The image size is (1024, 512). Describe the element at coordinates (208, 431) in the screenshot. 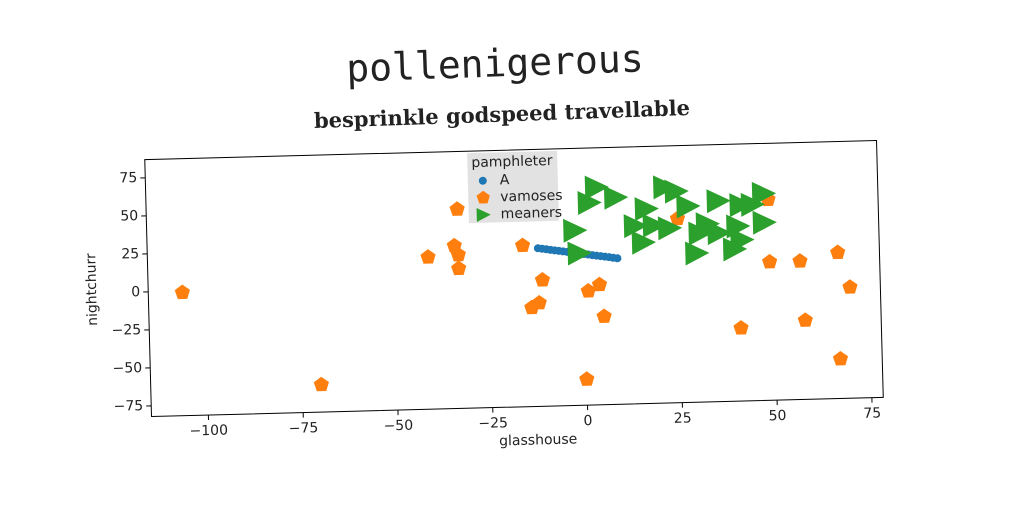

I see `x-tick-label: −100` at that location.